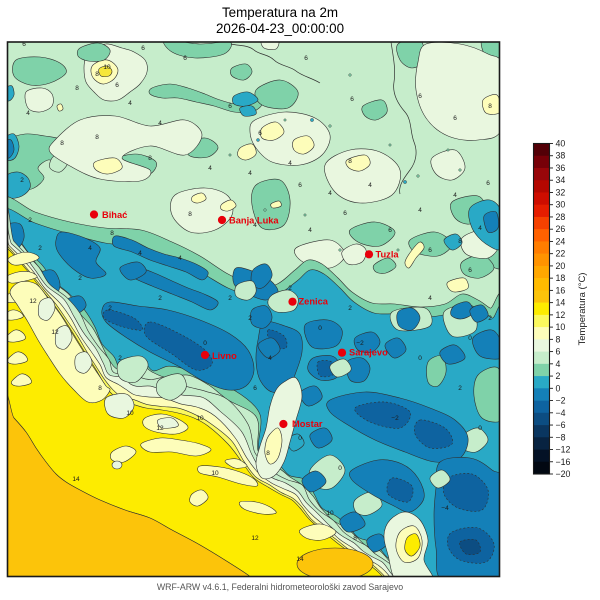  Describe the element at coordinates (368, 353) in the screenshot. I see `svg-text: Sarajevo` at that location.